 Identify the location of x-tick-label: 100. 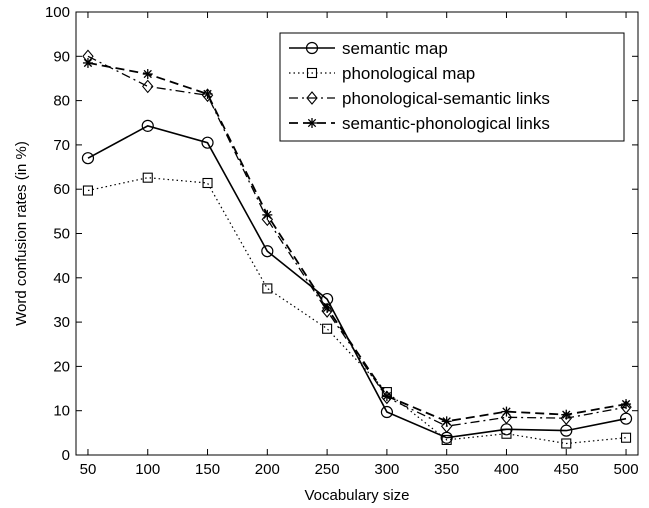
(147, 469).